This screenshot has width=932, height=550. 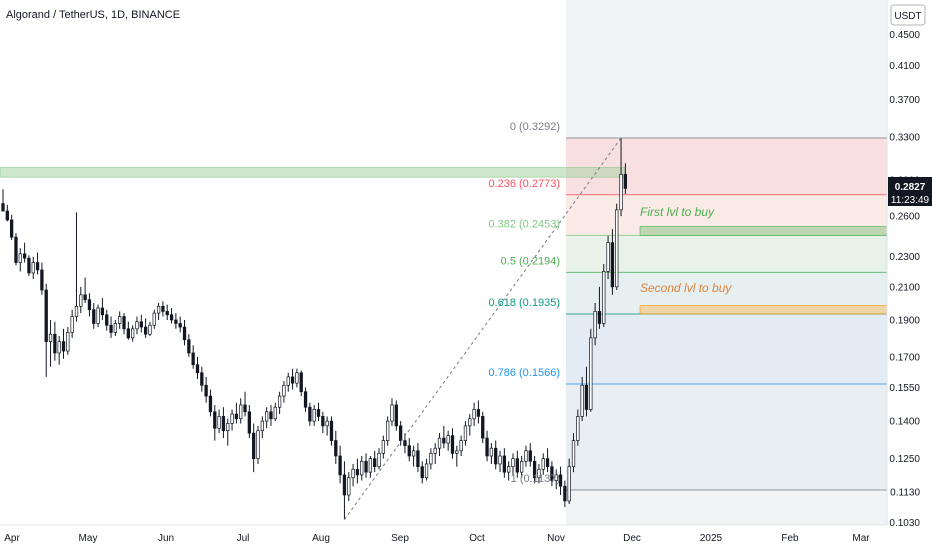 What do you see at coordinates (166, 538) in the screenshot?
I see `x-tick-label: Jun` at bounding box center [166, 538].